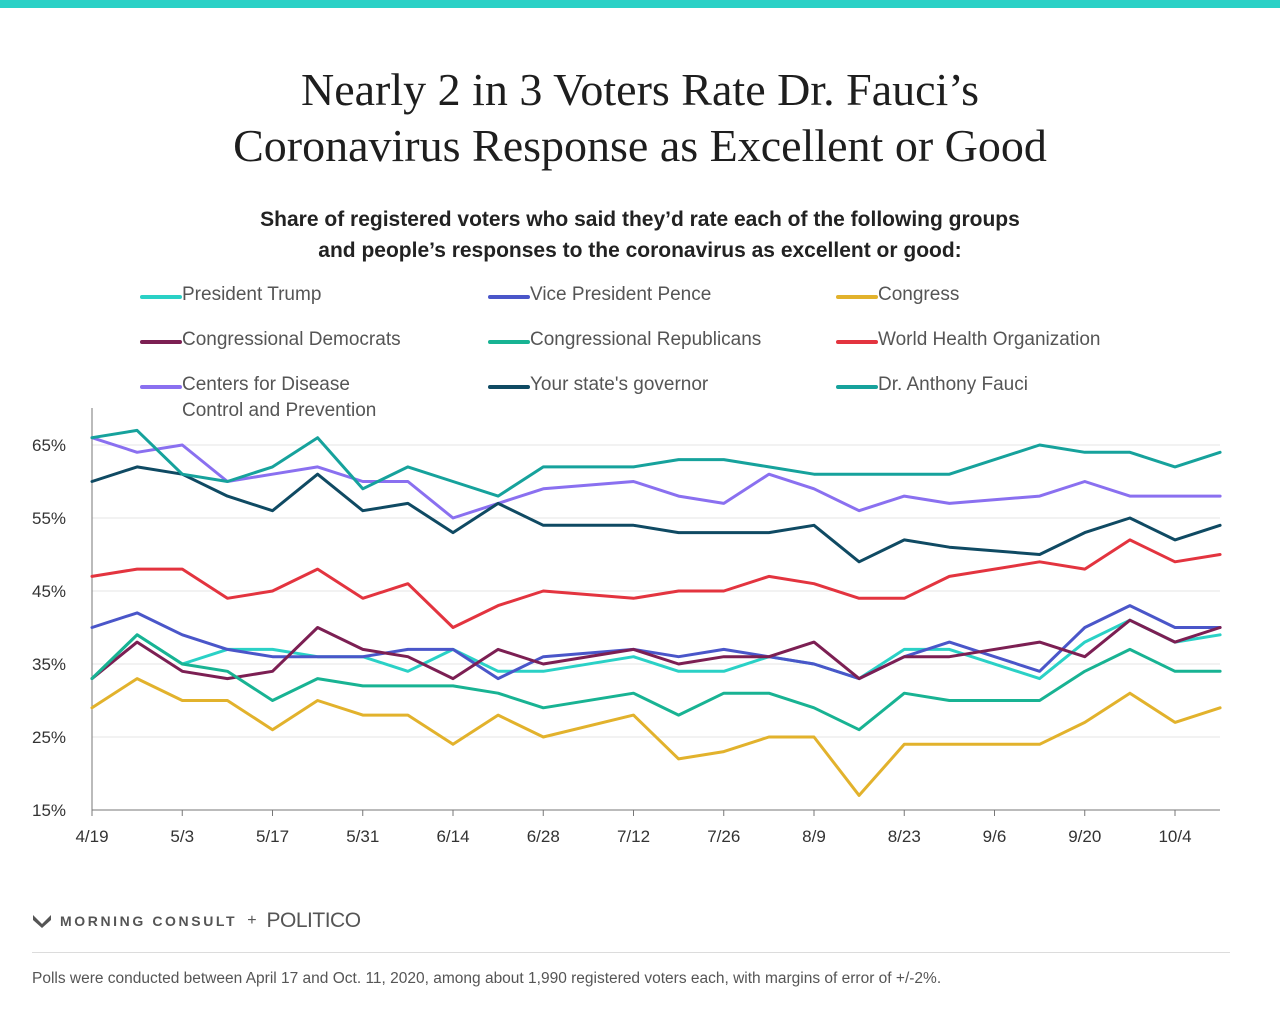 The height and width of the screenshot is (1024, 1280). What do you see at coordinates (314, 920) in the screenshot?
I see `politico-wordmark: POLITICO` at bounding box center [314, 920].